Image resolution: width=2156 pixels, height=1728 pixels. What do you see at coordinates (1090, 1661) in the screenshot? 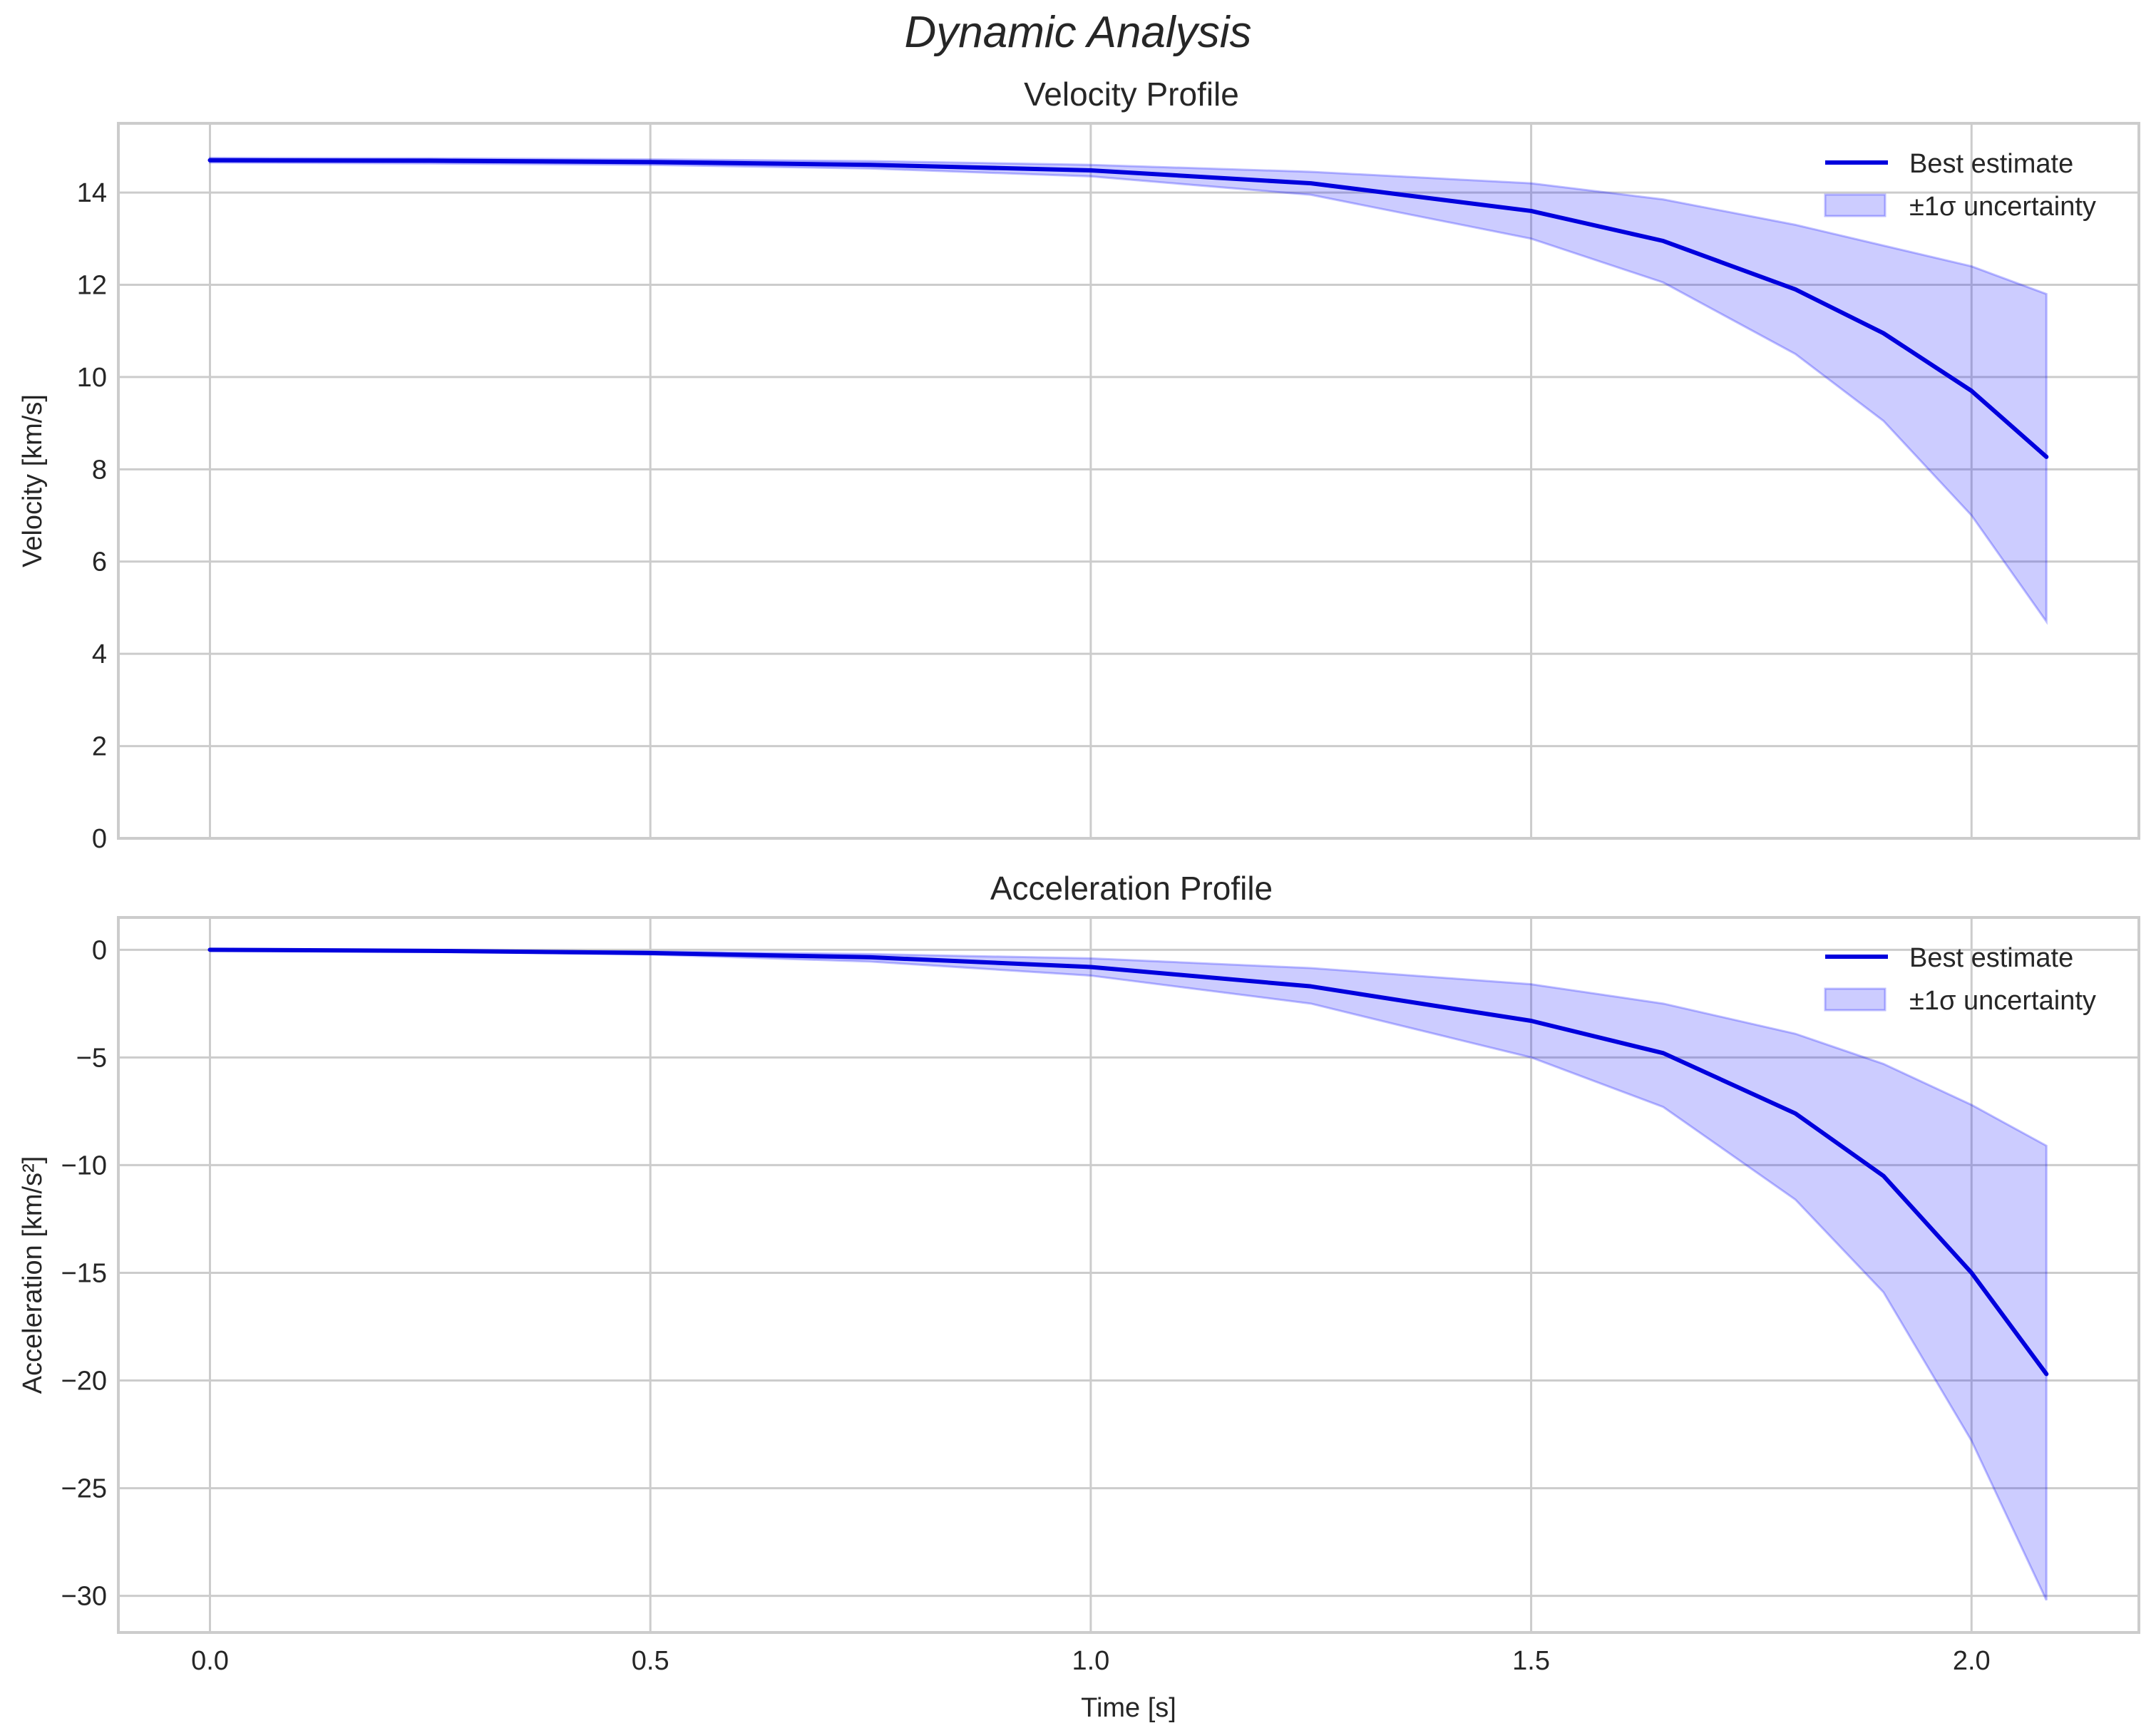
I see `x-tick-label: 1.0` at bounding box center [1090, 1661].